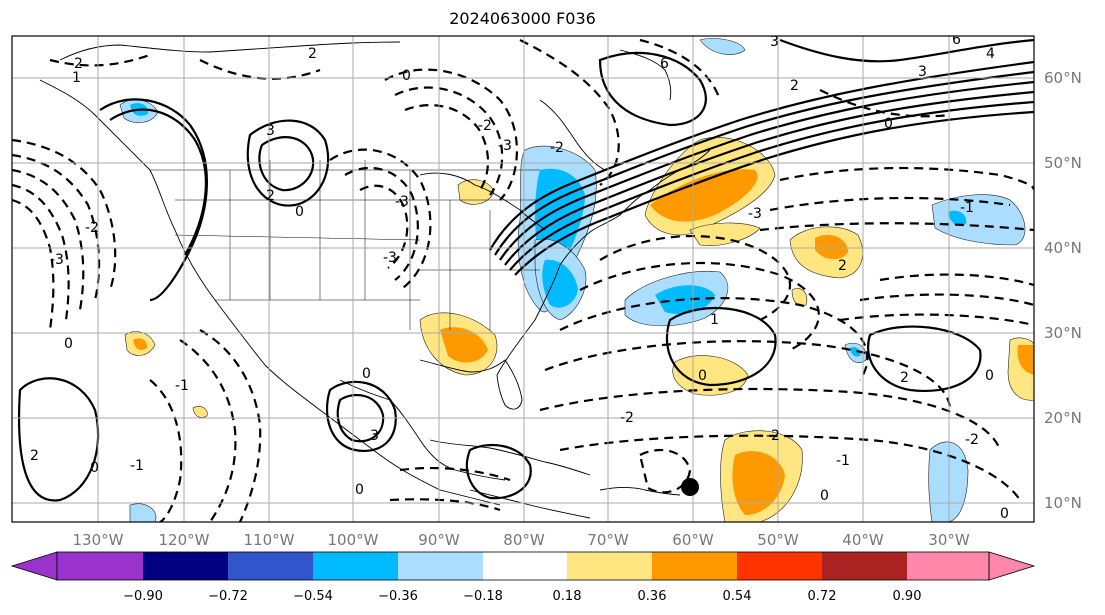  I want to click on colorbar-label: −0.90, so click(143, 596).